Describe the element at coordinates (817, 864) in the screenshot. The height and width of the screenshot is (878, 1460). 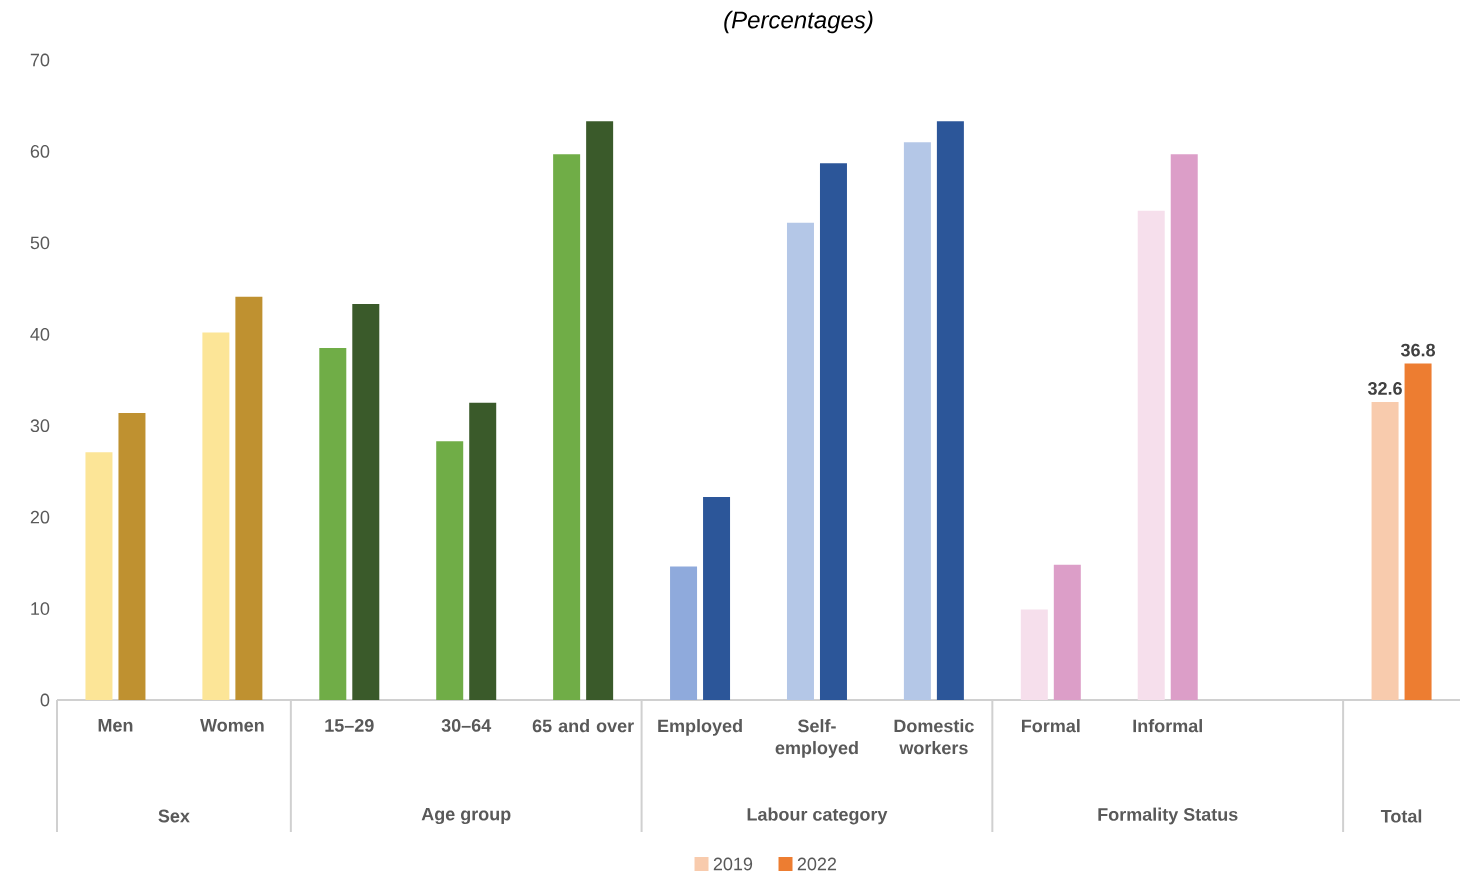
I see `legend-label: 2022` at that location.